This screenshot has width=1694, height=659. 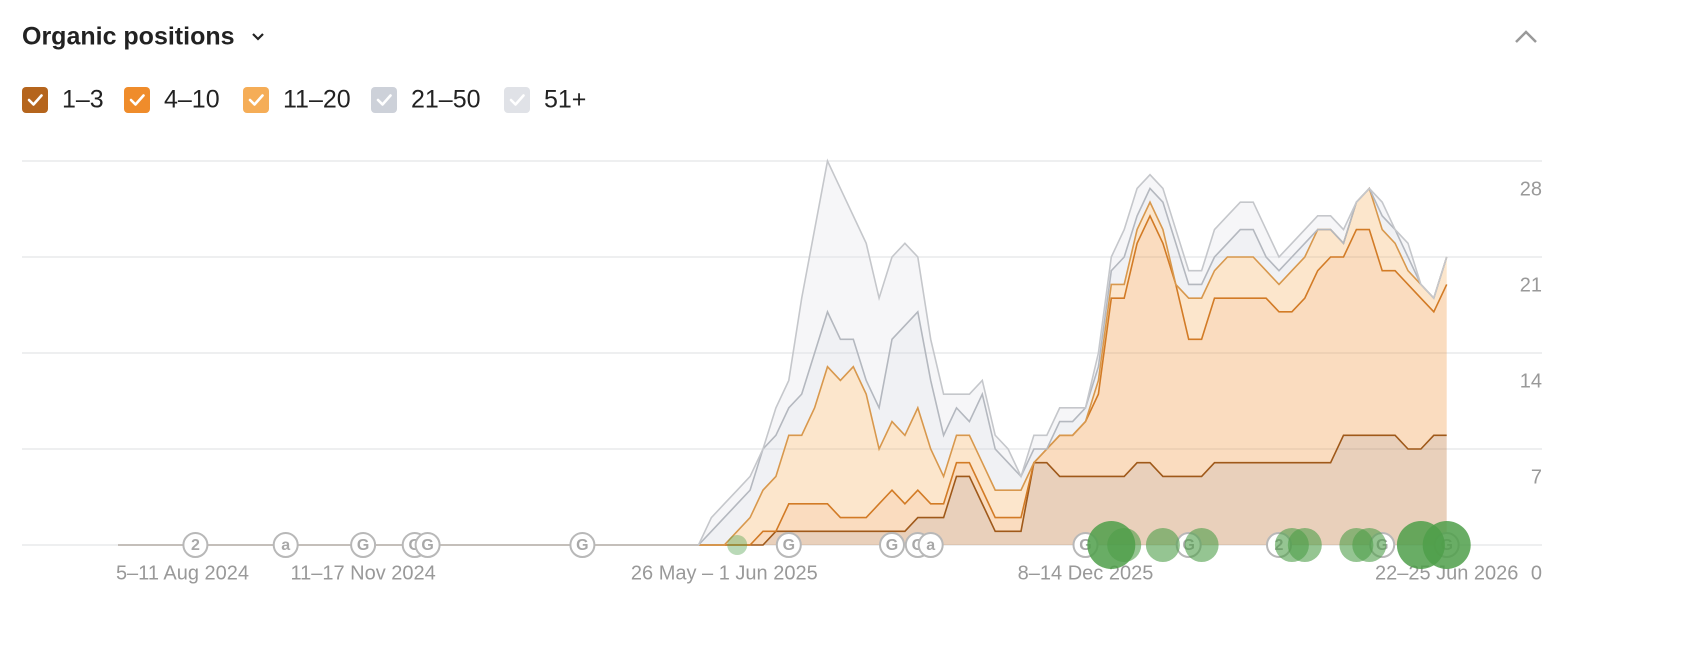 What do you see at coordinates (362, 573) in the screenshot?
I see `x-tick-label: 11–17 Nov 2024` at bounding box center [362, 573].